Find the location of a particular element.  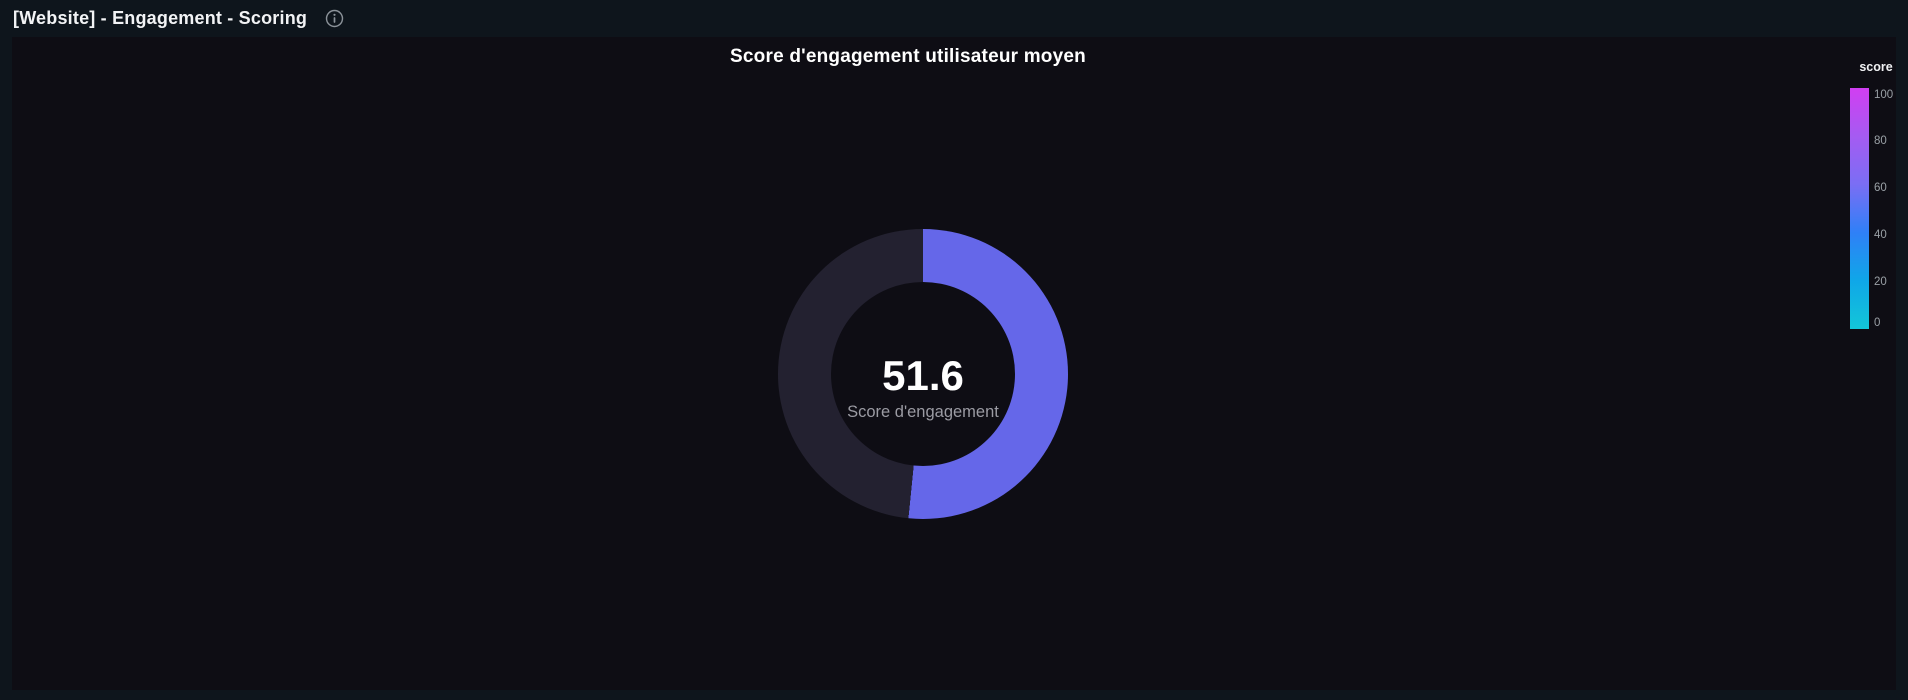

colorbar-tick: 80 is located at coordinates (1880, 141).